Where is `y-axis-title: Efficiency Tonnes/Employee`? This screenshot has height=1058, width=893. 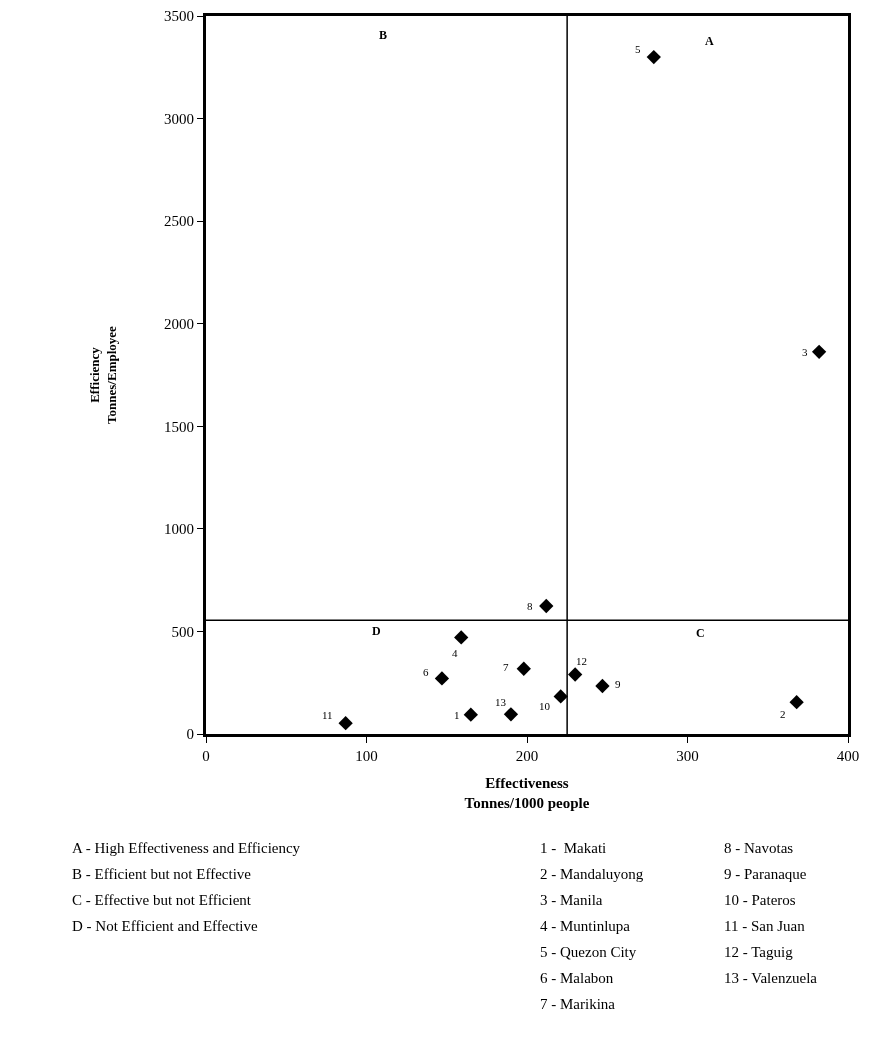 y-axis-title: Efficiency Tonnes/Employee is located at coordinates (103, 374).